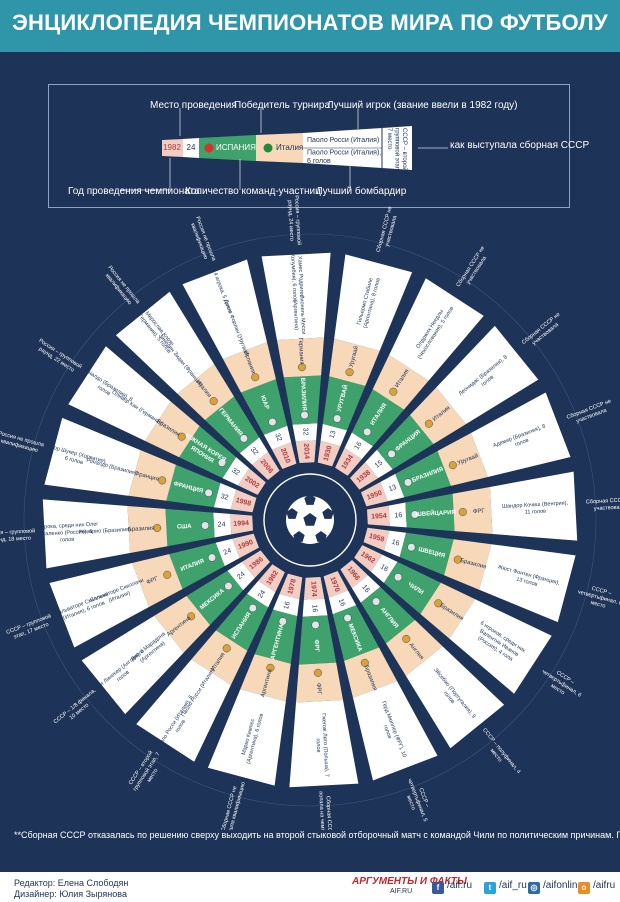 Image resolution: width=620 pixels, height=902 pixels. Describe the element at coordinates (316, 645) in the screenshot. I see `host-label: ФРГ` at that location.